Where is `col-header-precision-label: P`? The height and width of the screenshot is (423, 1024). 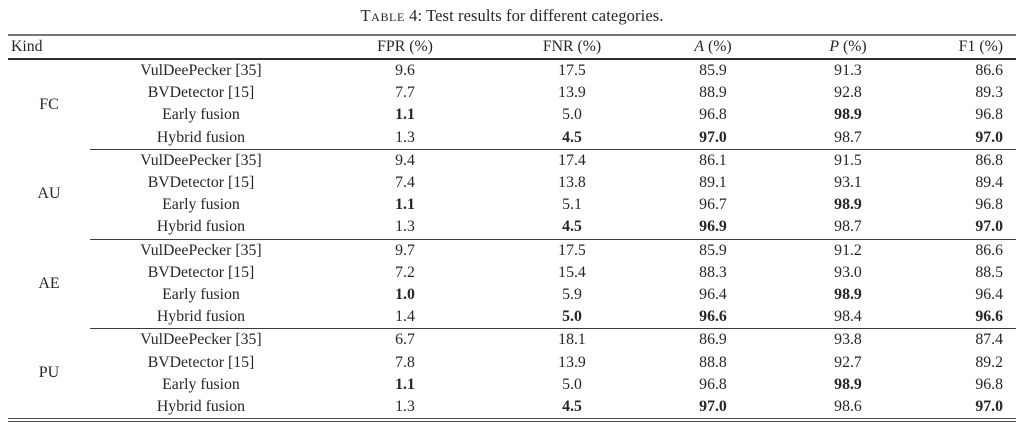 col-header-precision-label: P is located at coordinates (834, 46).